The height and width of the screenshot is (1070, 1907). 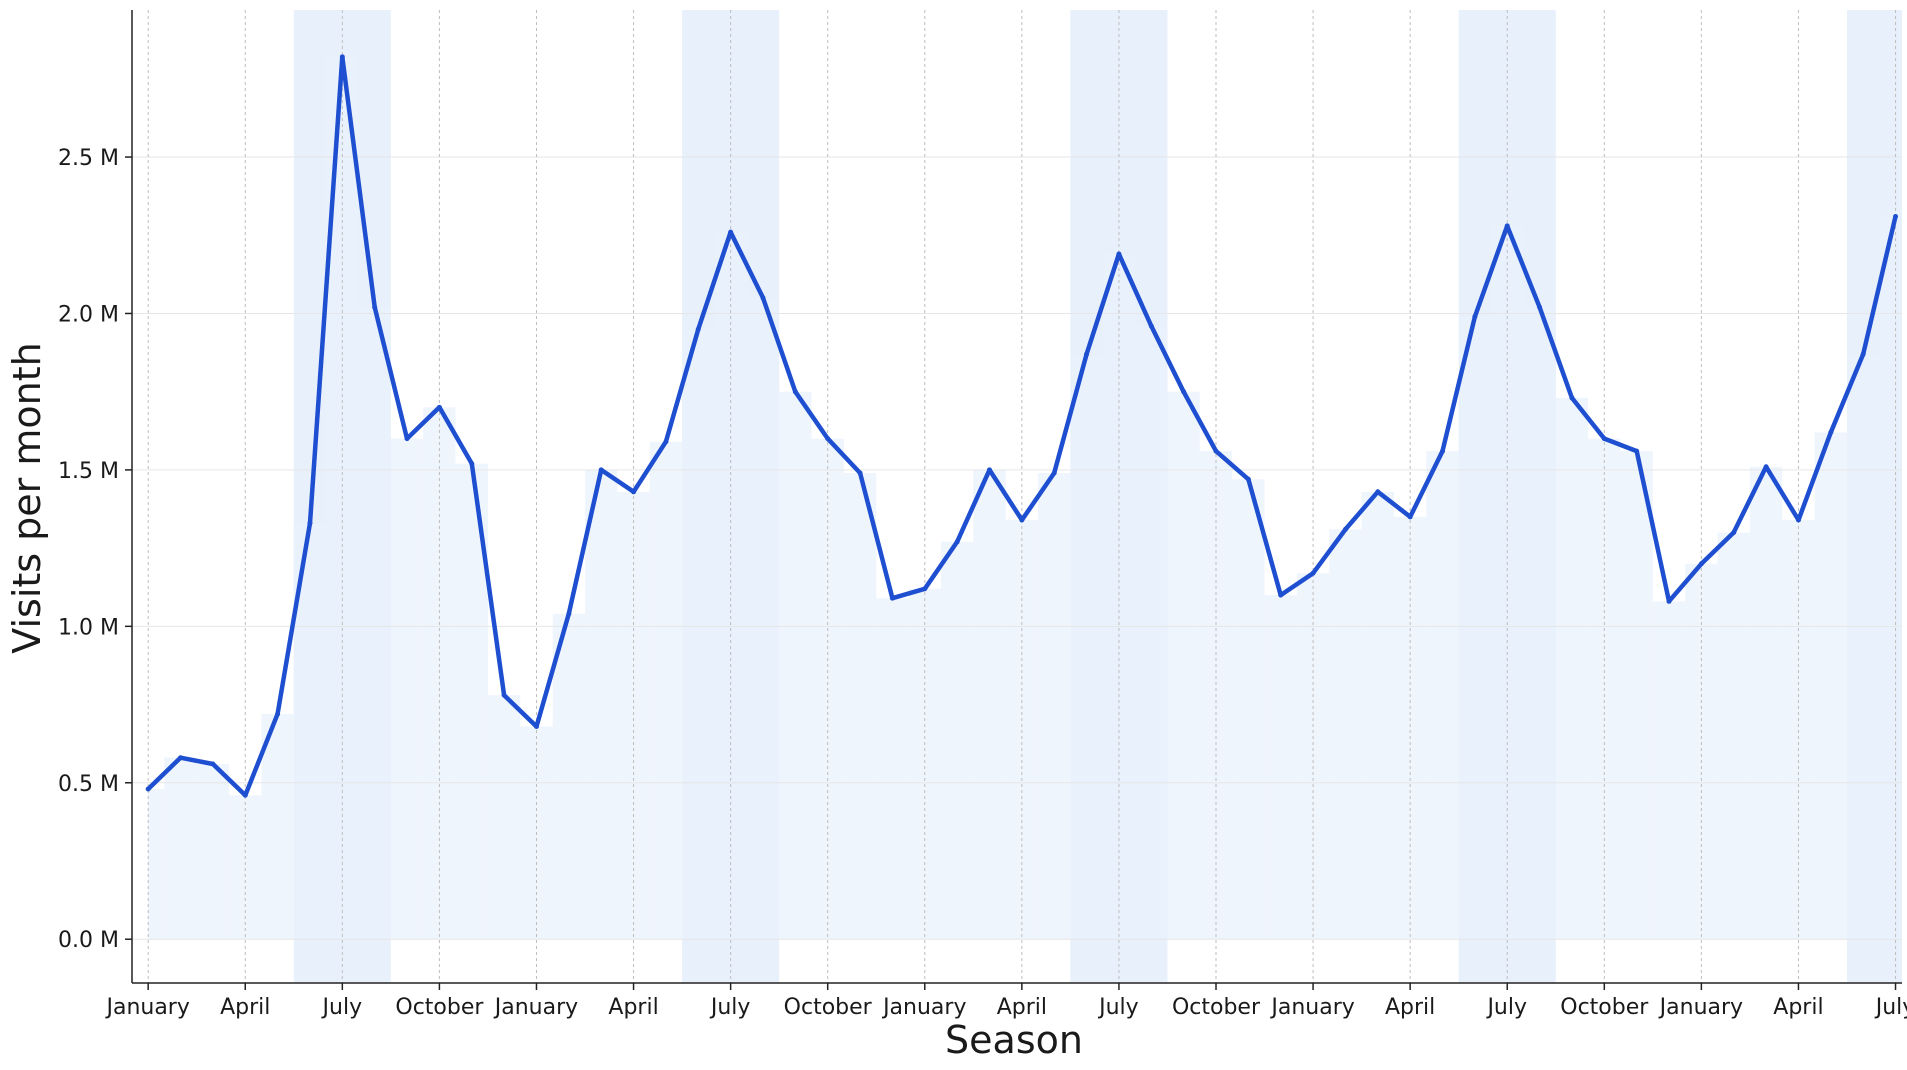 What do you see at coordinates (1014, 1040) in the screenshot?
I see `x-axis-title: Season` at bounding box center [1014, 1040].